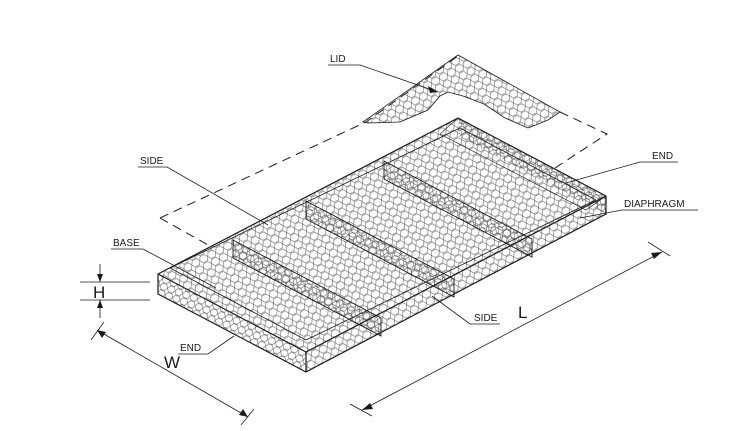 This screenshot has width=743, height=431. Describe the element at coordinates (383, 73) in the screenshot. I see `label-lid: LID` at that location.